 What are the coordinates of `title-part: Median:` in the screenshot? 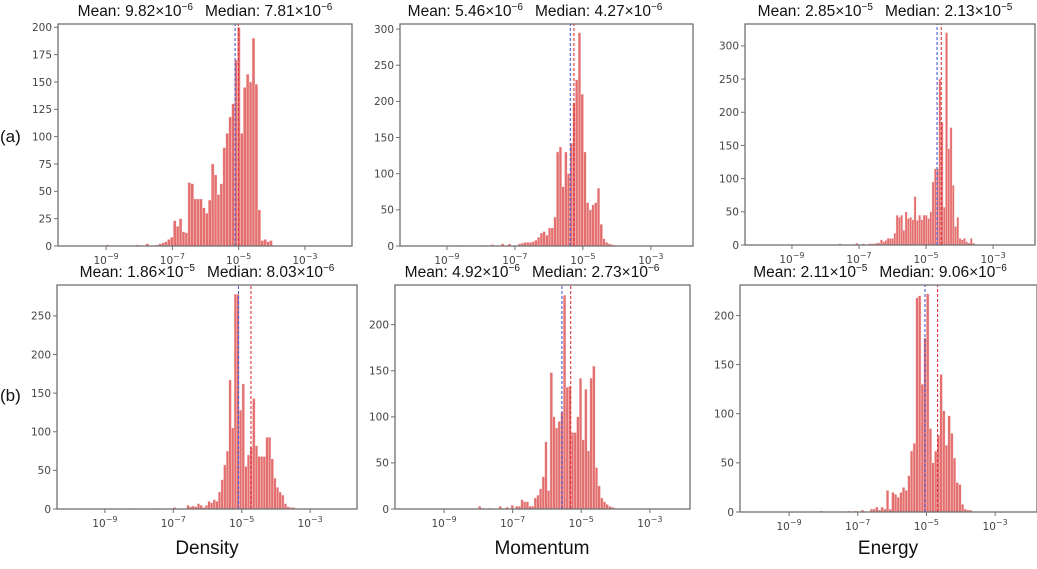 It's located at (912, 11).